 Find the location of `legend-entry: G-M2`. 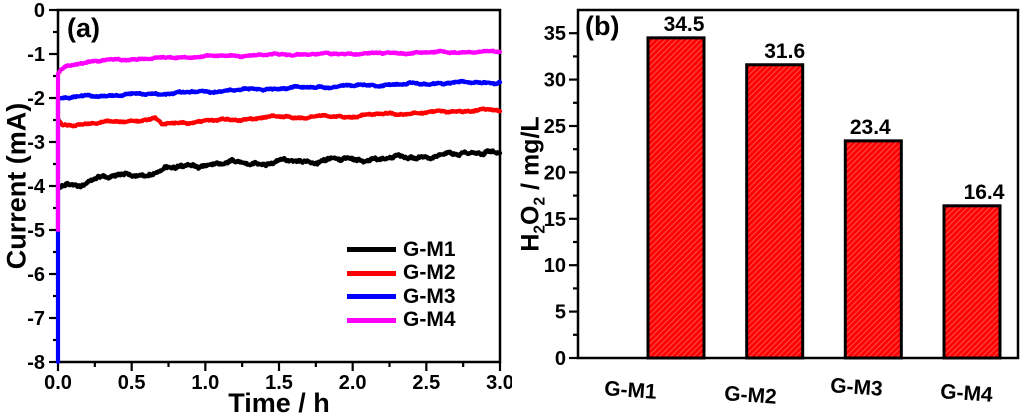

legend-entry: G-M2 is located at coordinates (401, 273).